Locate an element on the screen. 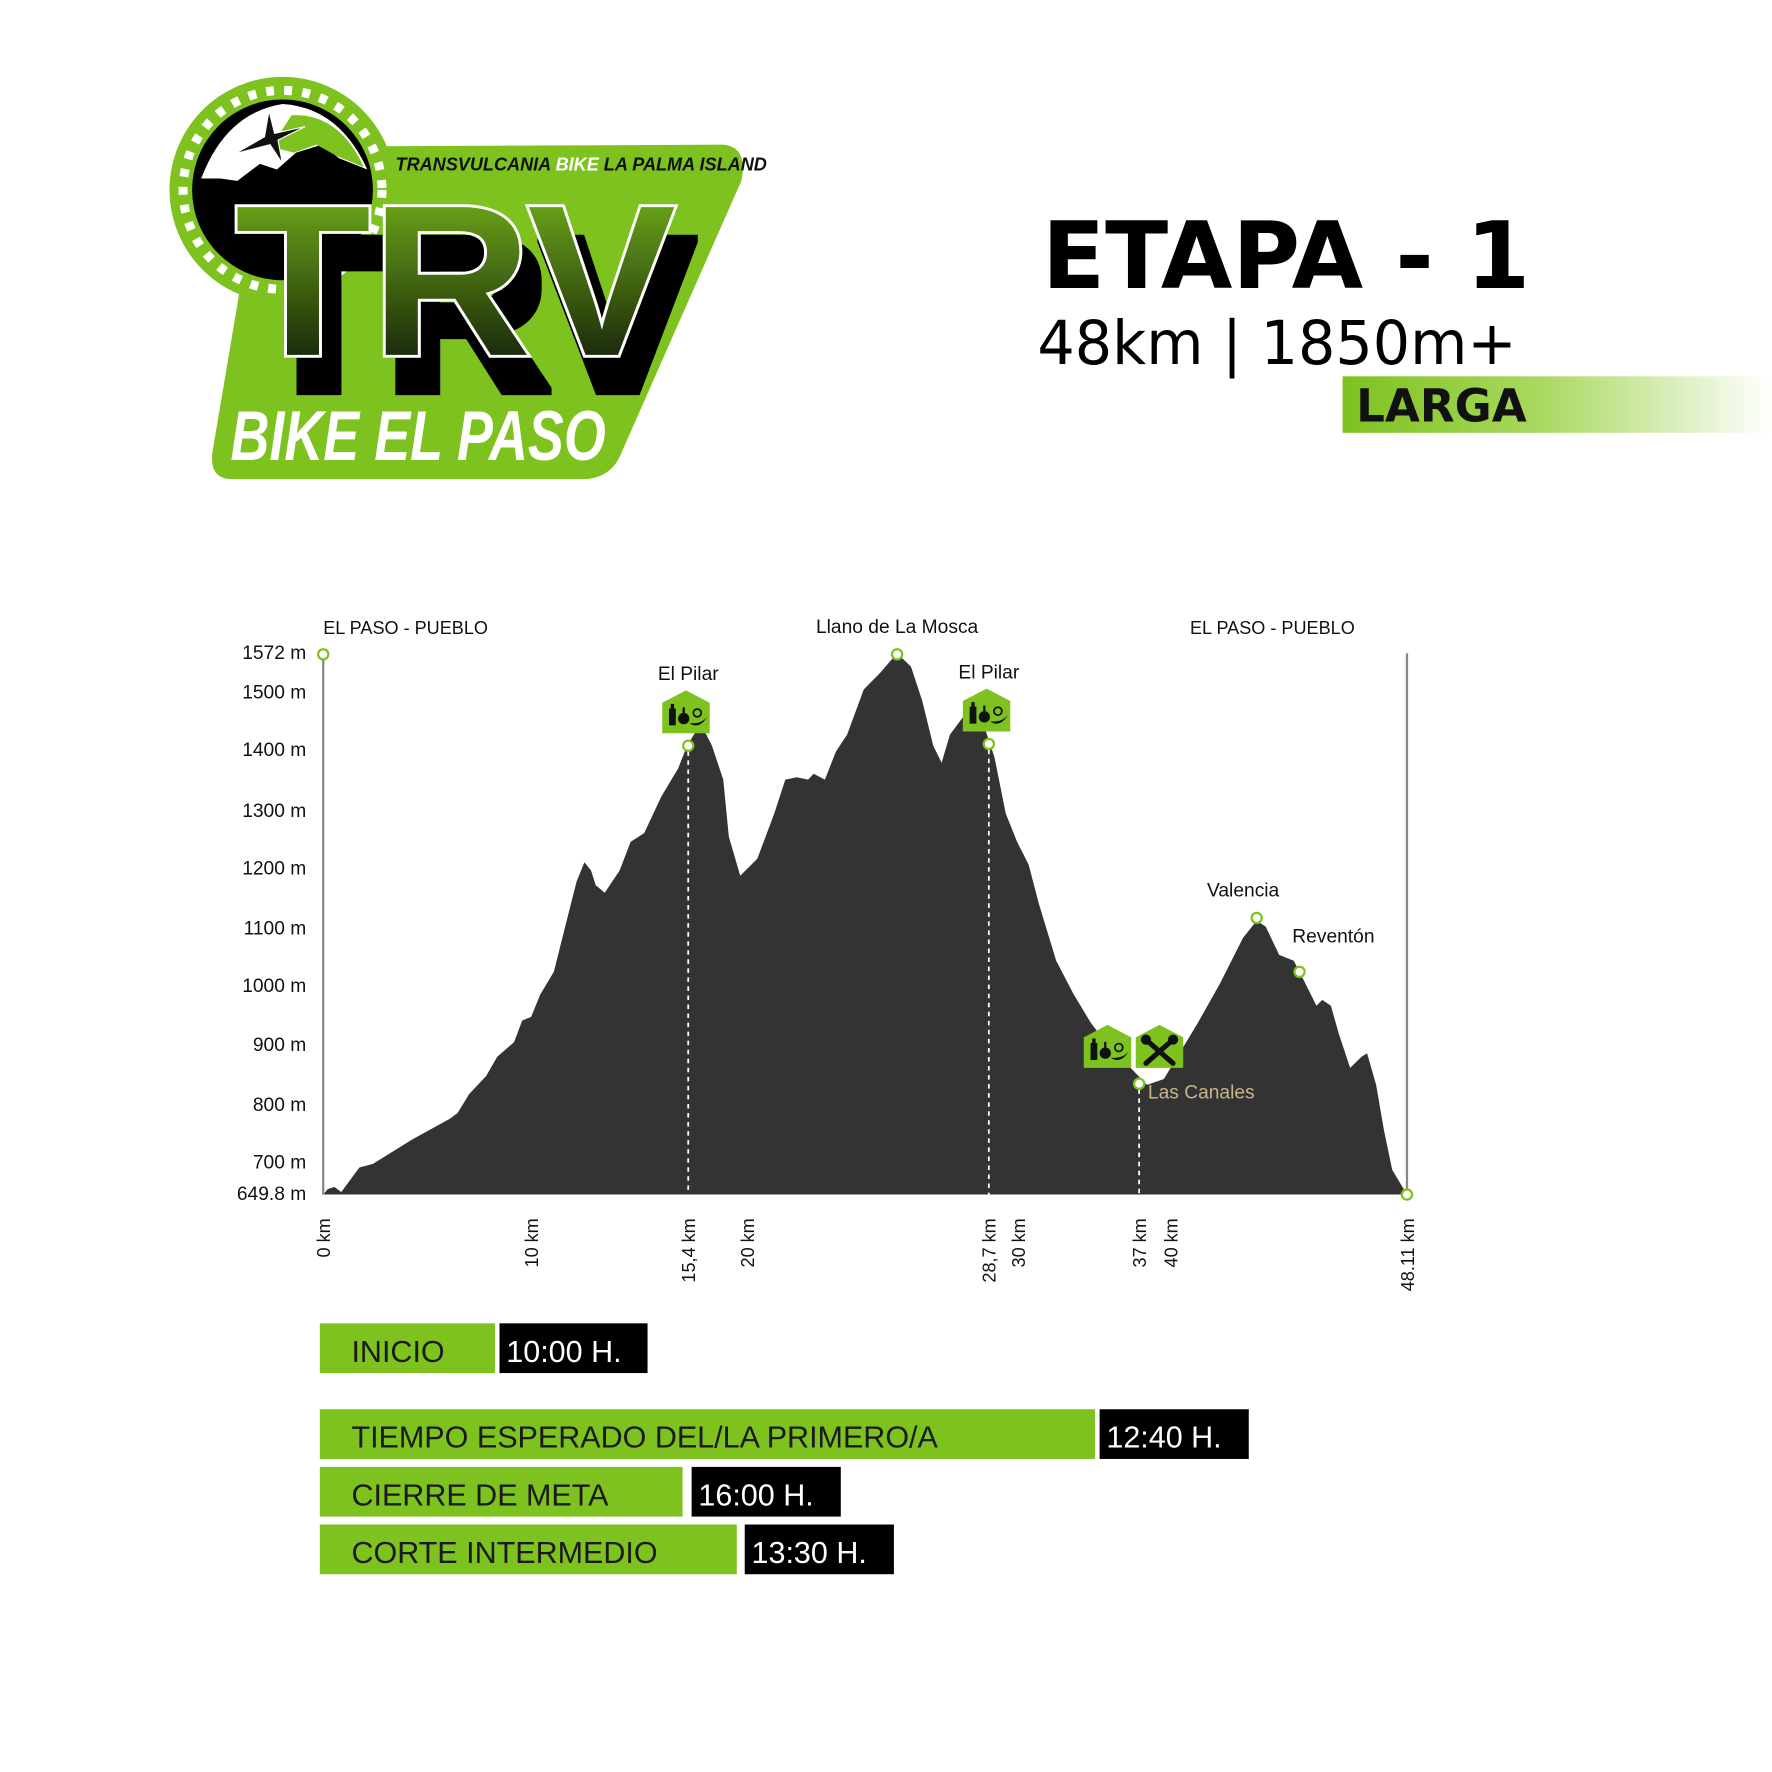 The height and width of the screenshot is (1772, 1772). x-tick-label: 40 km is located at coordinates (1172, 1242).